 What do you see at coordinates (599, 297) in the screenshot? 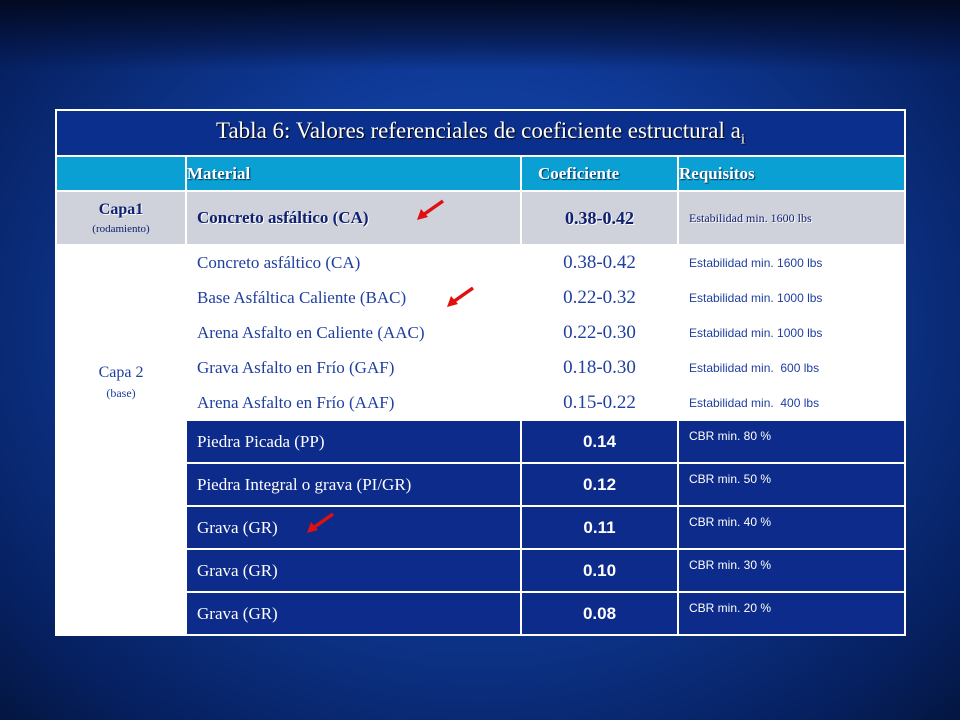
I see `coeficiente-cell: 0.22-0.32` at bounding box center [599, 297].